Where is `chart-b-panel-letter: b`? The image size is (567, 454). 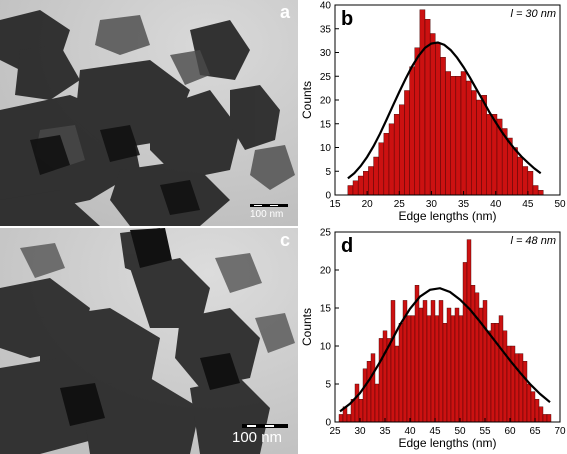
chart-b-panel-letter: b is located at coordinates (347, 19).